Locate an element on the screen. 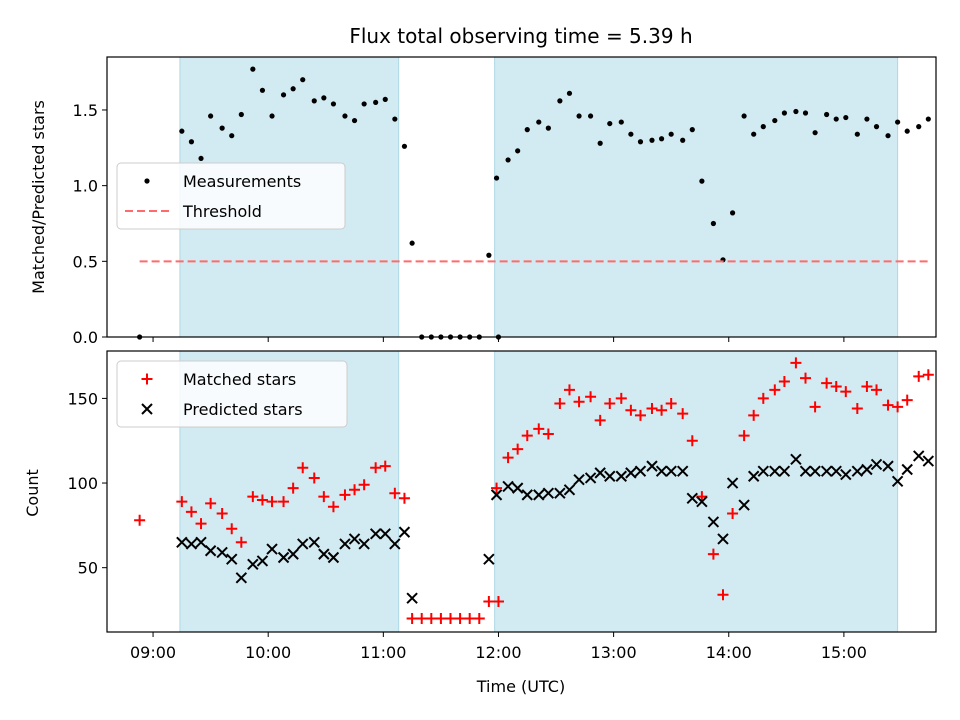 This screenshot has width=960, height=720. y-tick-label: 1.5 is located at coordinates (85, 110).